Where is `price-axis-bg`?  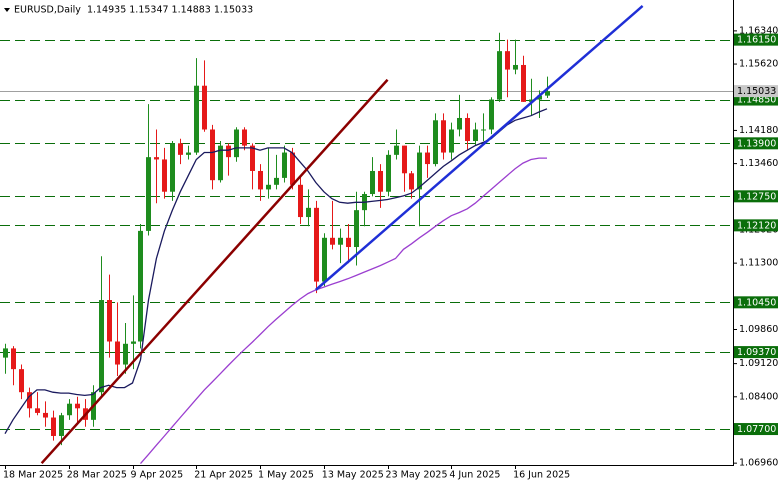
price-axis-bg is located at coordinates (757, 242).